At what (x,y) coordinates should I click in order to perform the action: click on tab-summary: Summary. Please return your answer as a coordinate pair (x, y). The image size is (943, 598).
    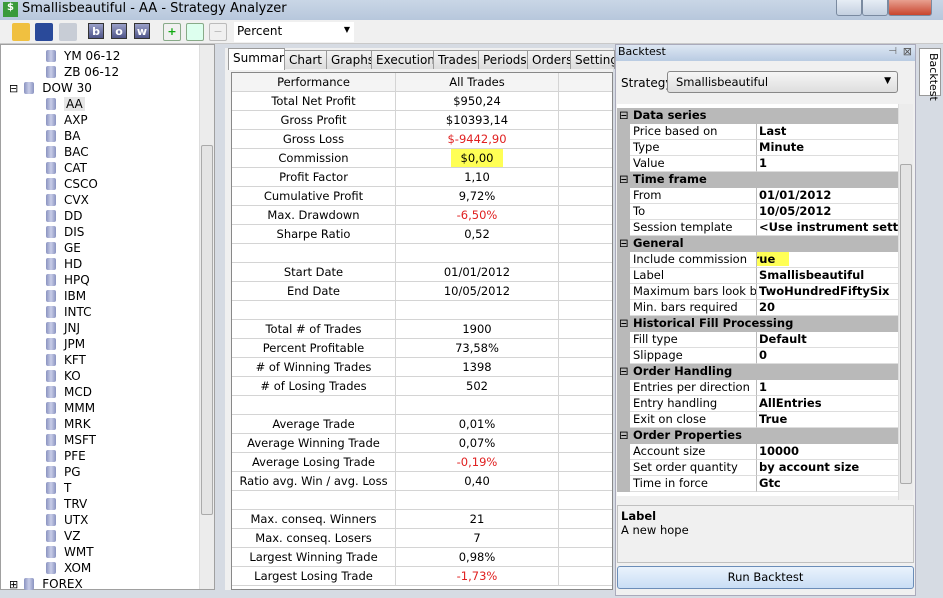
    Looking at the image, I should click on (256, 59).